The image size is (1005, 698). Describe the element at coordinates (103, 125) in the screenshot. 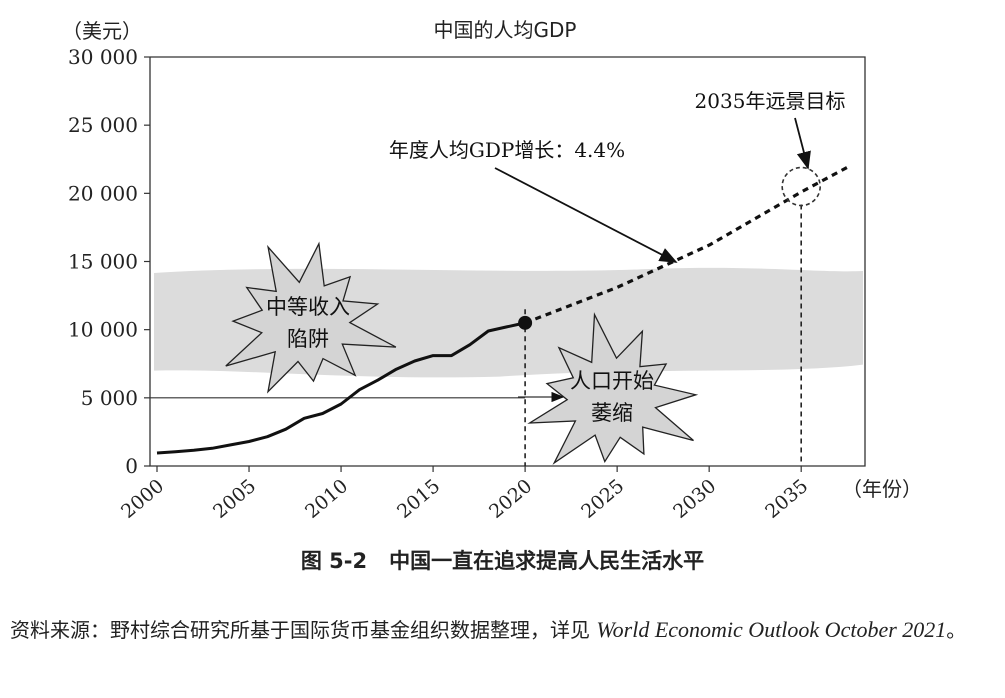

I see `y-tick-label: 25 000` at that location.